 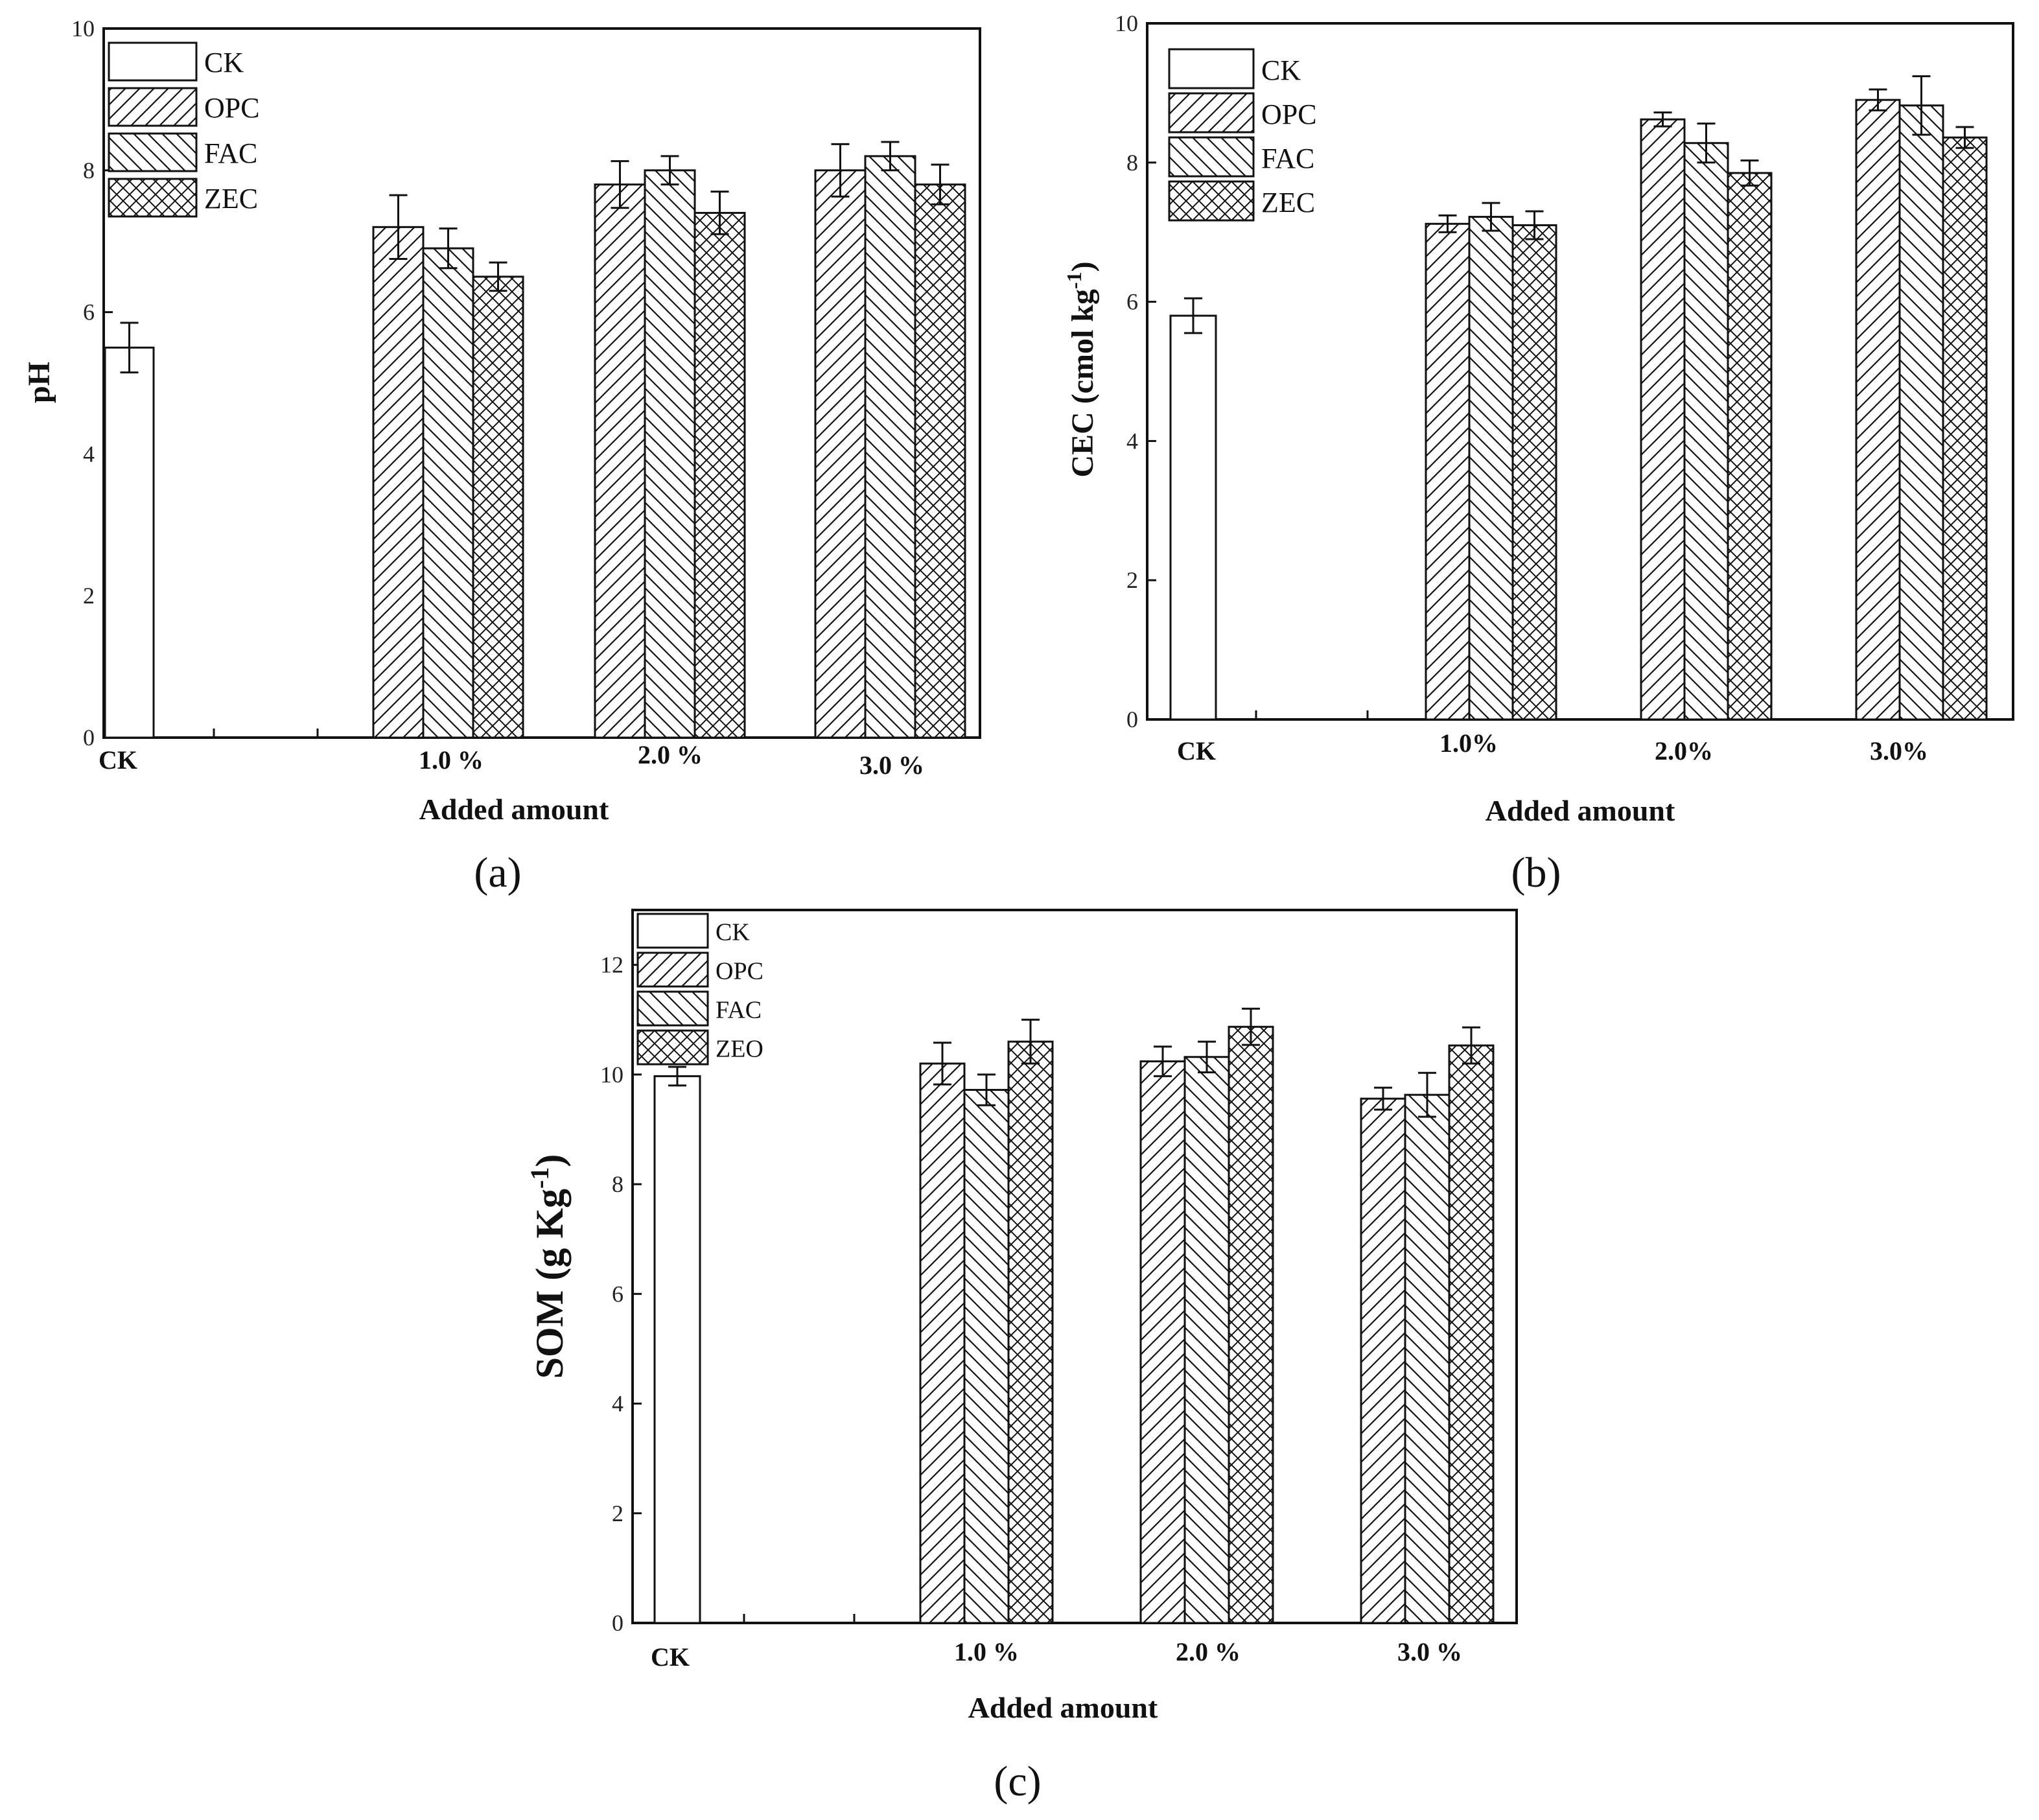 I want to click on y-axis-title: SOM (g Kg-1), so click(x=548, y=1266).